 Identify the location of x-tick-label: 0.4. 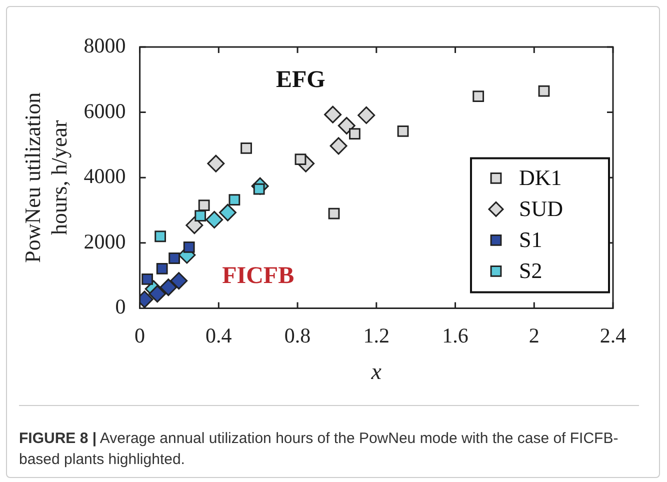
(219, 335).